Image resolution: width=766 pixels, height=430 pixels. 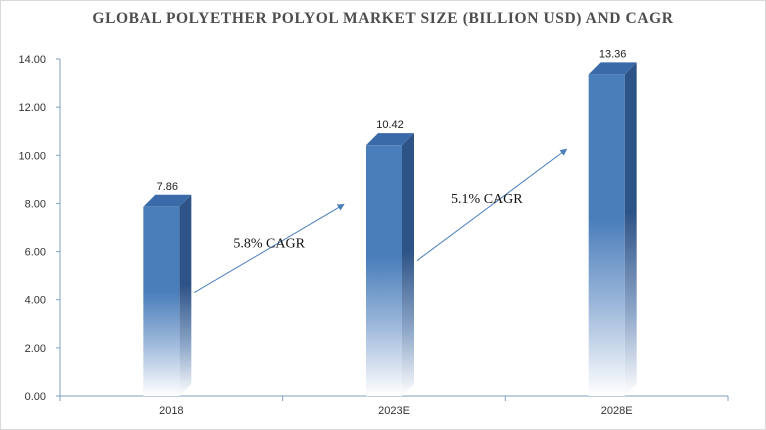 I want to click on bar-2023E, so click(x=390, y=264).